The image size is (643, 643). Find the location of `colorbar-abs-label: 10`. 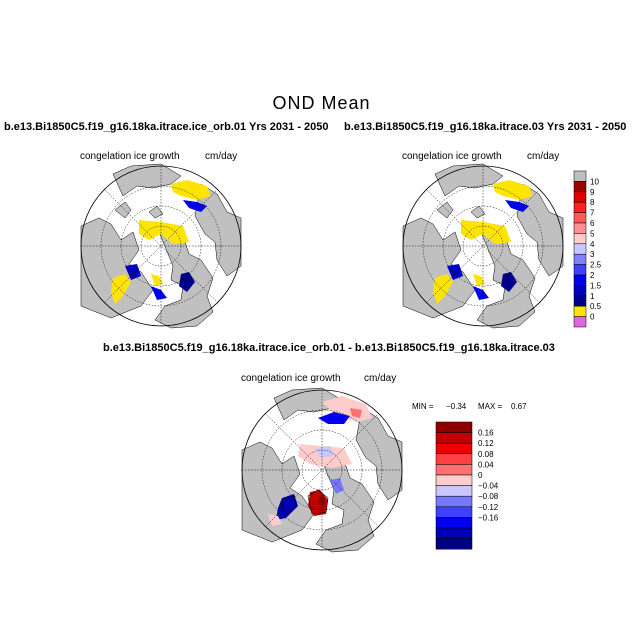

colorbar-abs-label: 10 is located at coordinates (594, 181).